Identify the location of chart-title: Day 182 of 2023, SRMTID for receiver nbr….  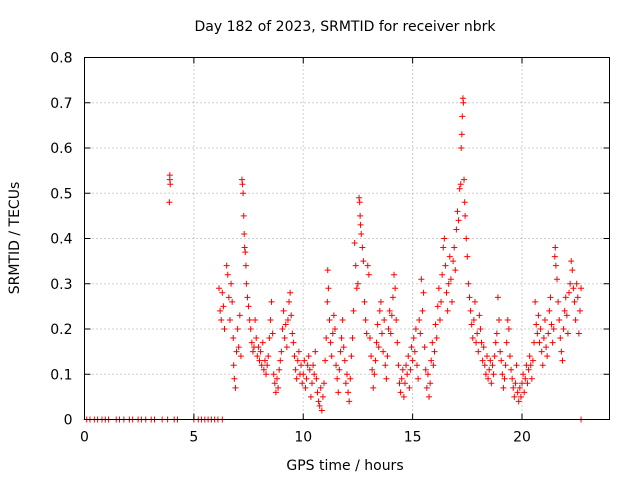
(345, 27).